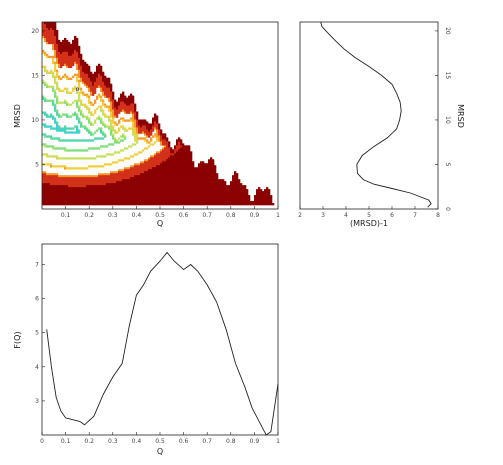 The width and height of the screenshot is (503, 465). I want to click on marginal-frame, so click(369, 115).